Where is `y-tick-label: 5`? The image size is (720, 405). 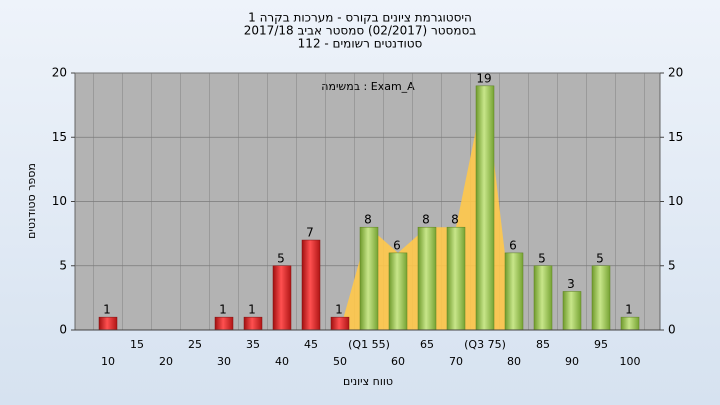 y-tick-label: 5 is located at coordinates (63, 265).